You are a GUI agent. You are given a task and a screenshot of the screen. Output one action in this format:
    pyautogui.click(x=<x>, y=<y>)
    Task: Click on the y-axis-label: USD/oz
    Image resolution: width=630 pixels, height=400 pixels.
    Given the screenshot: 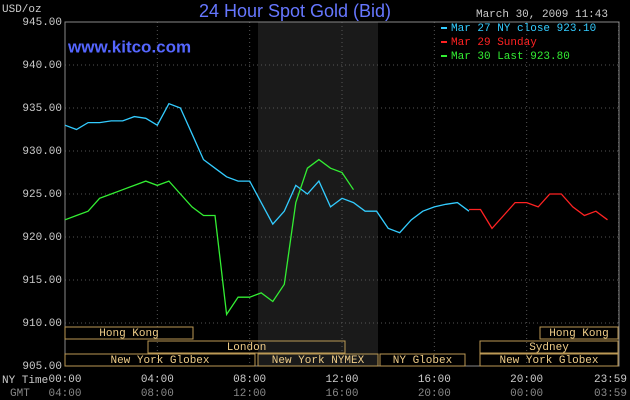 What is the action you would take?
    pyautogui.click(x=22, y=10)
    